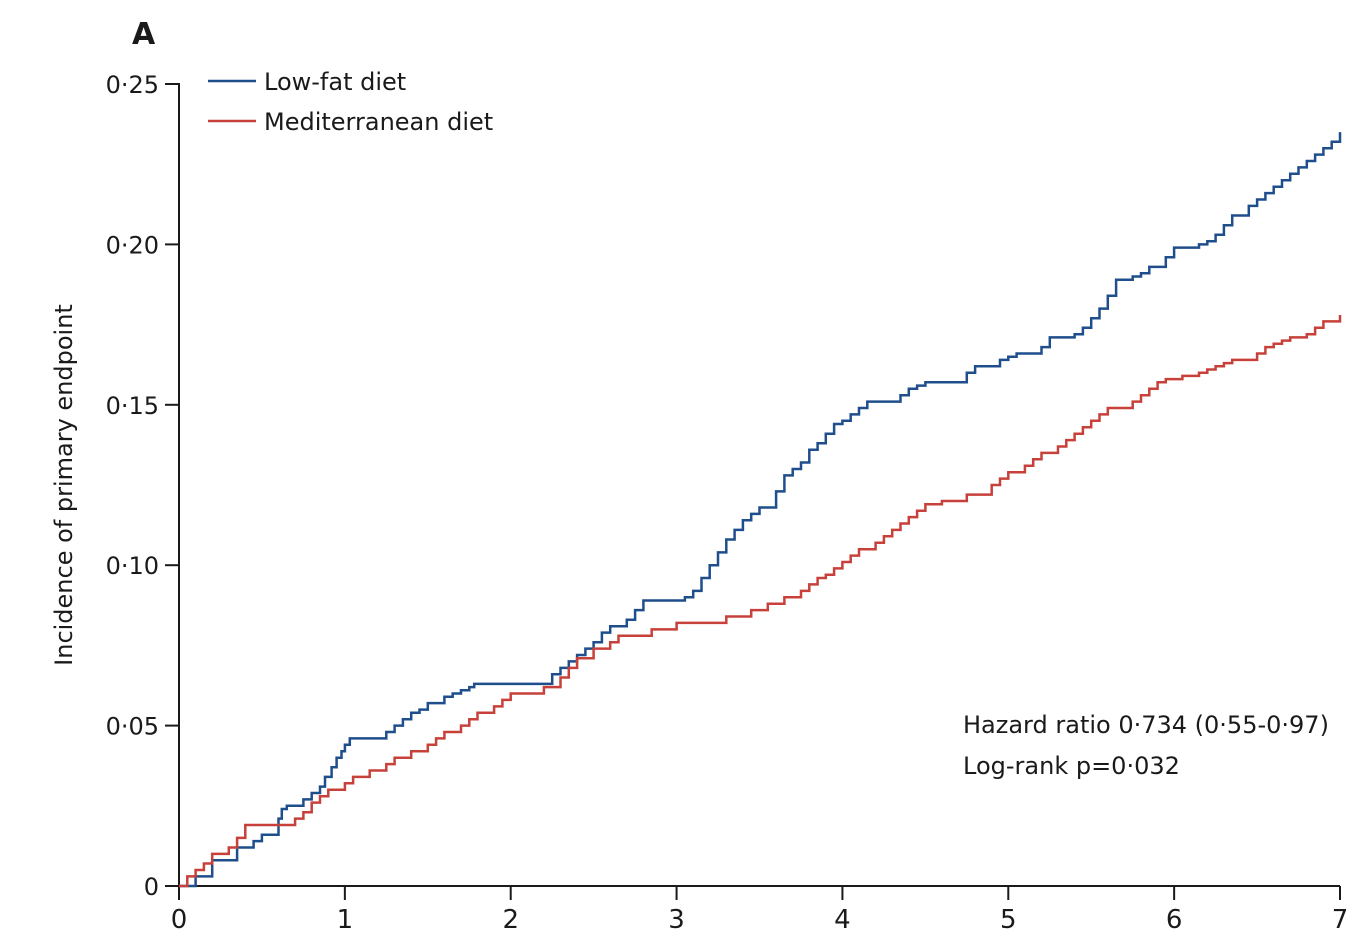 This screenshot has width=1372, height=944. Describe the element at coordinates (1146, 725) in the screenshot. I see `hazard-ratio-annotation: Hazard ratio 0·734 (0·55-0·97)` at that location.